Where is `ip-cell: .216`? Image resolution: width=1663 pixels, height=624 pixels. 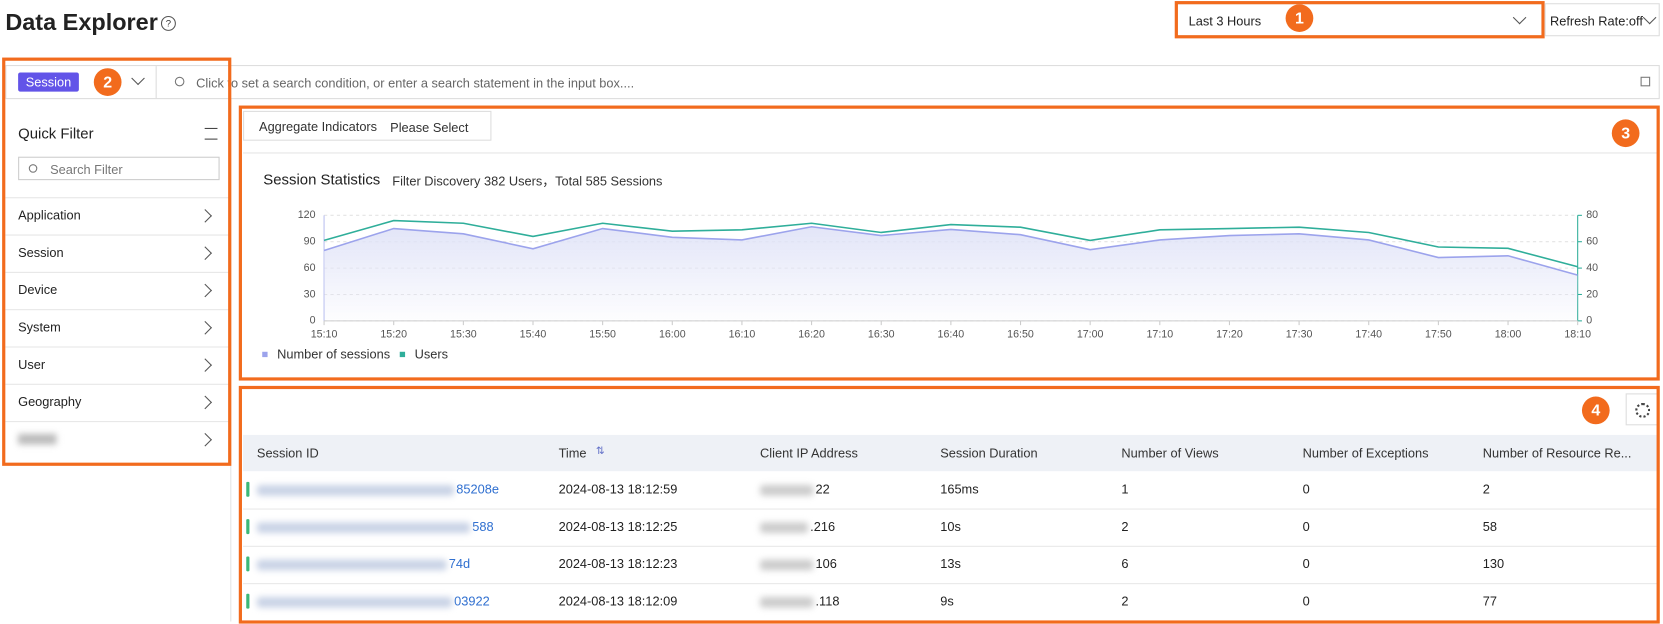 ip-cell: .216 is located at coordinates (797, 526).